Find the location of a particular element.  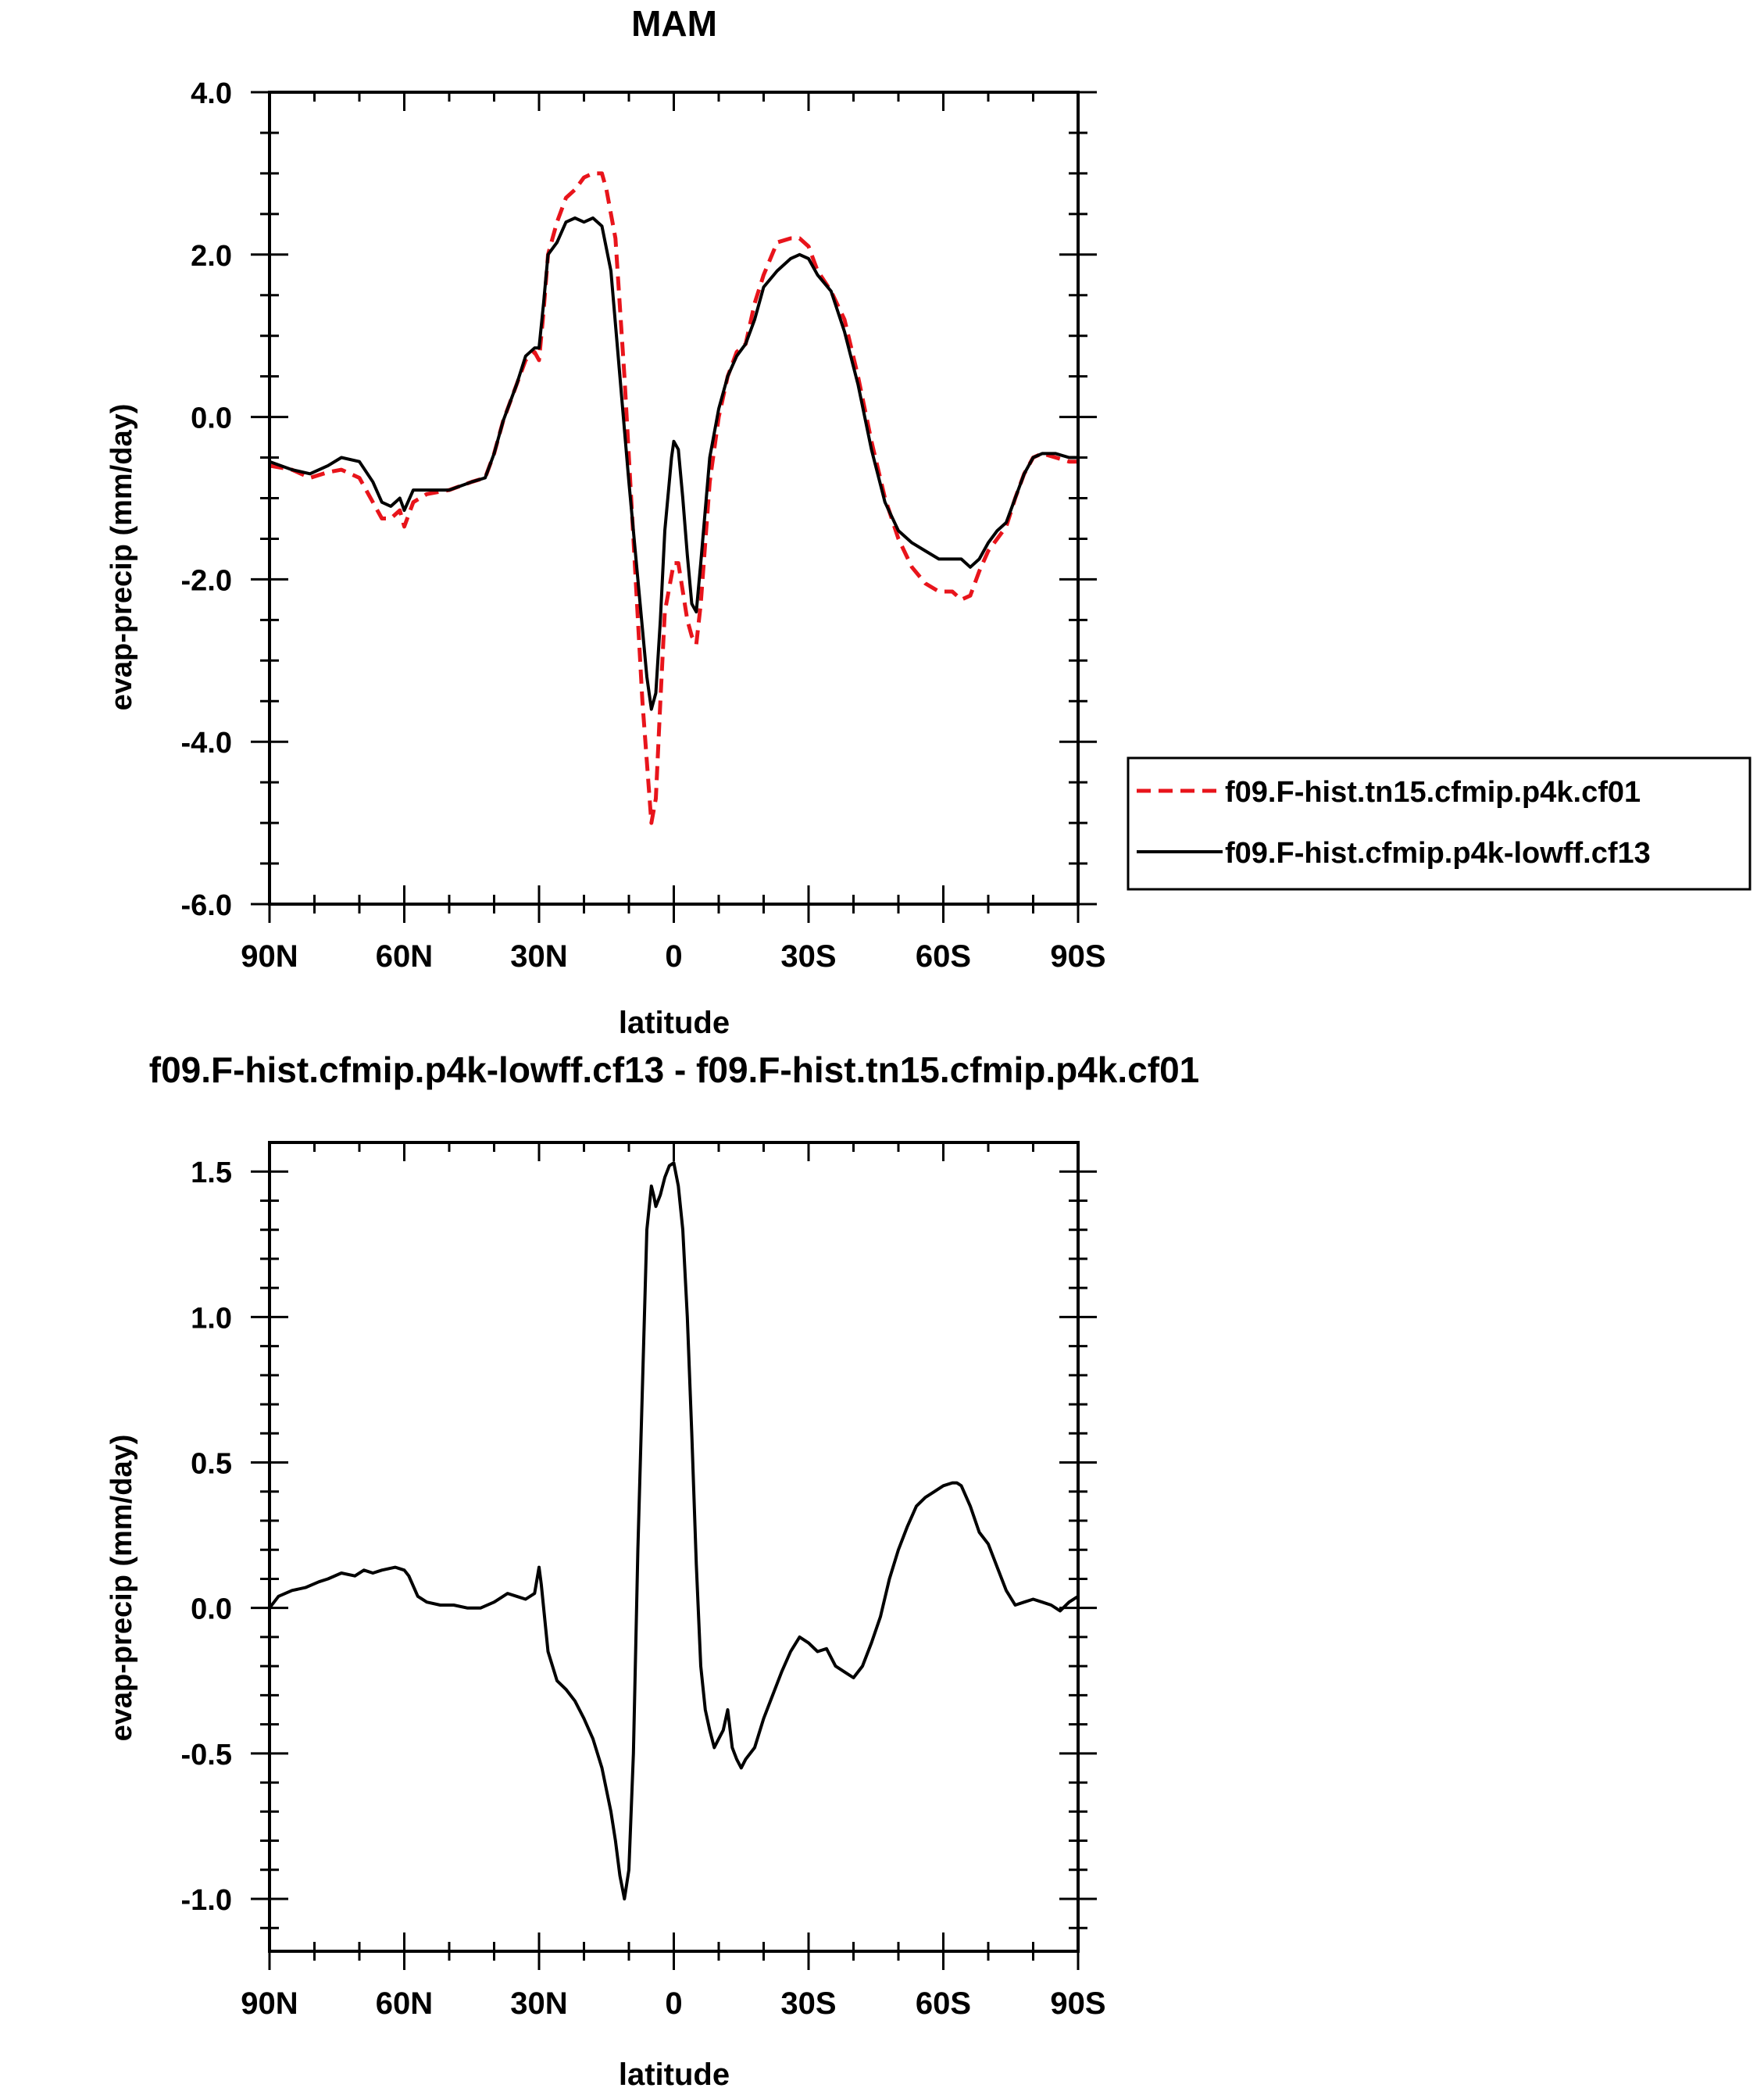

y-tick-label: 1.0 is located at coordinates (212, 1318).